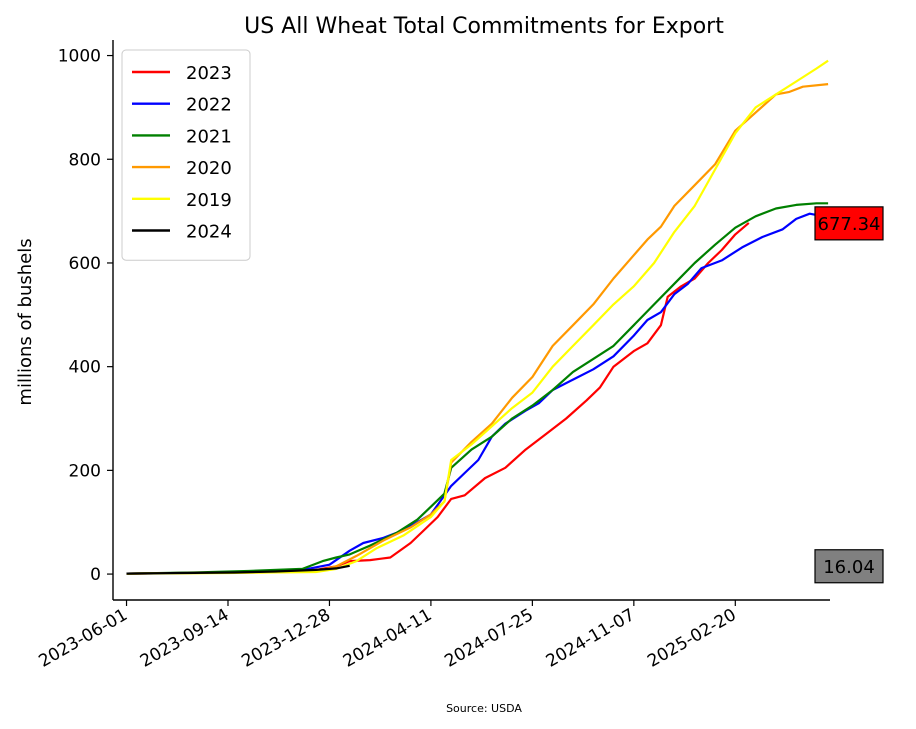 This screenshot has height=729, width=916. I want to click on x-tick-label: 2024-07-25, so click(489, 638).